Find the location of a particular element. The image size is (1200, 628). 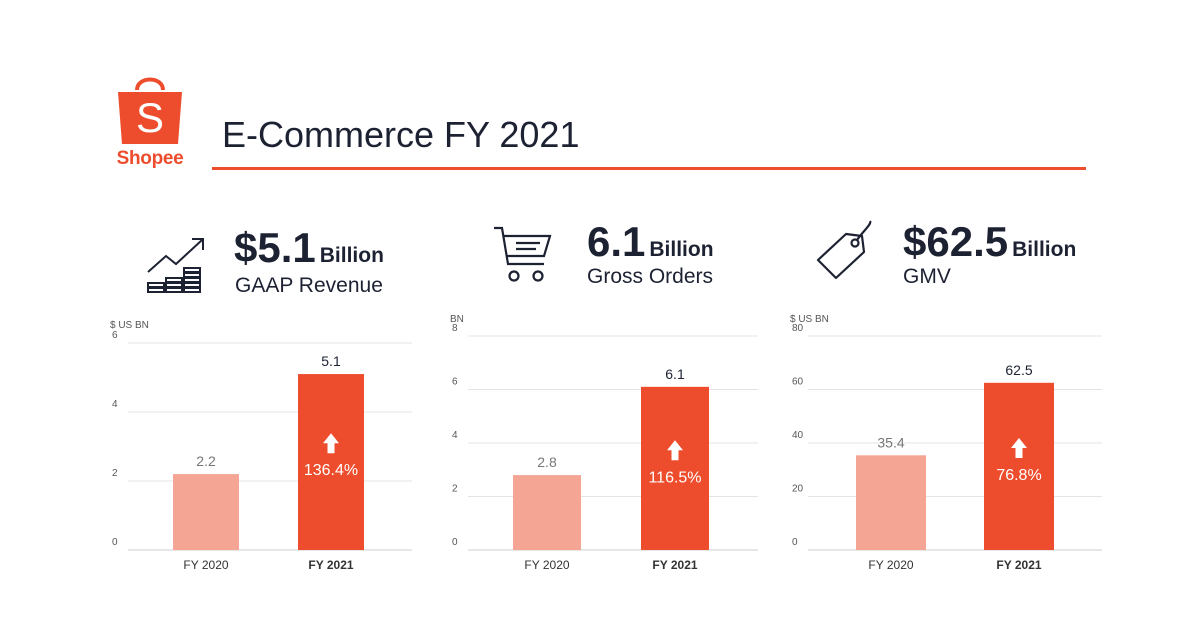

brand-name: Shopee is located at coordinates (150, 158).